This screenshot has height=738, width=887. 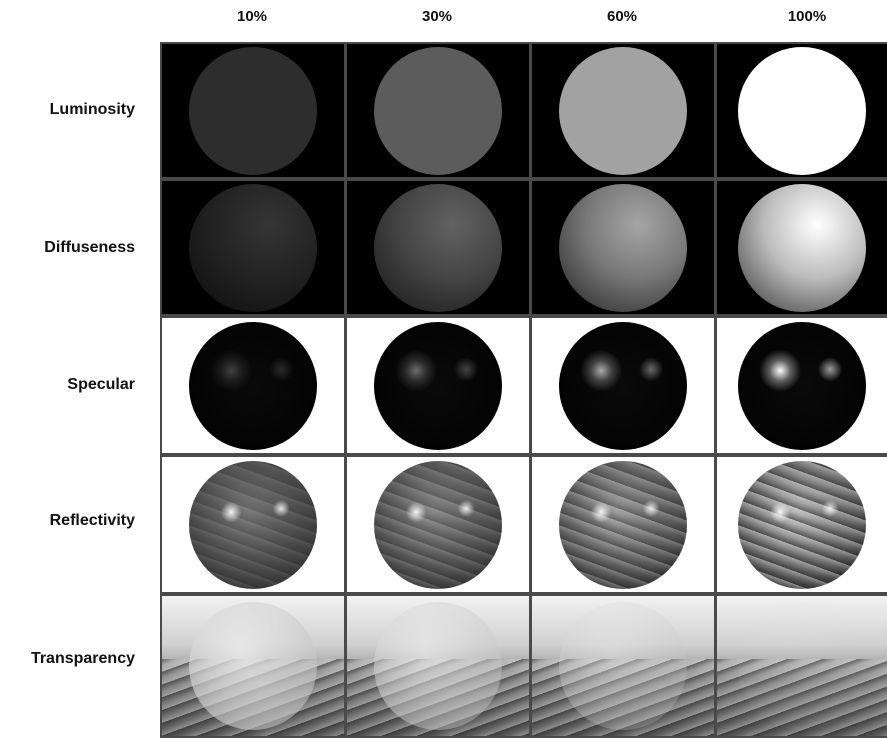 I want to click on column-header-60: 60%, so click(x=622, y=16).